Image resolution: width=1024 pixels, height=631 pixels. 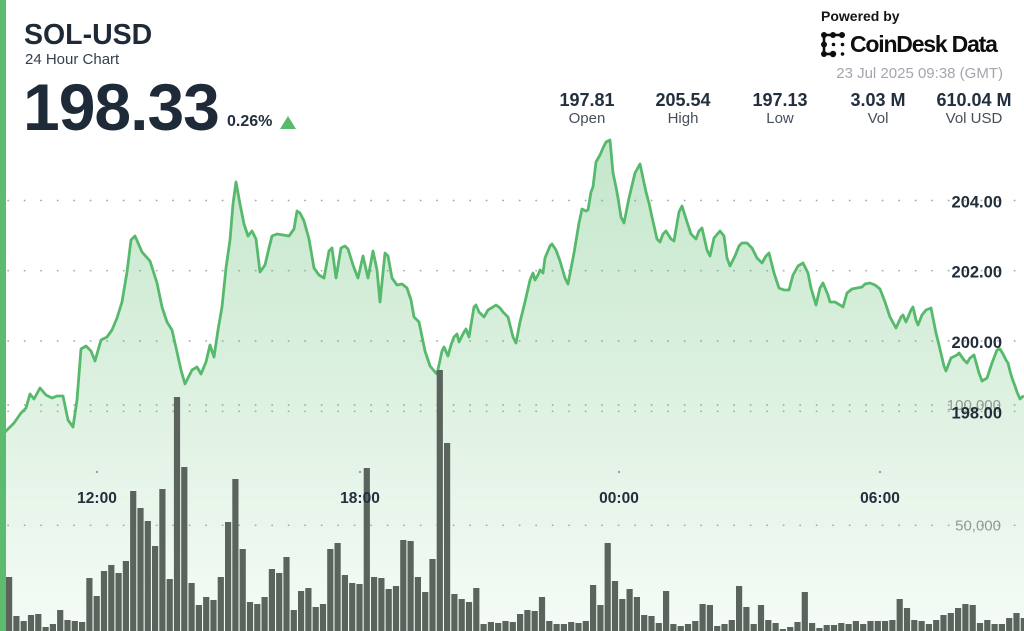 What do you see at coordinates (880, 498) in the screenshot?
I see `svg-text: 06:00` at bounding box center [880, 498].